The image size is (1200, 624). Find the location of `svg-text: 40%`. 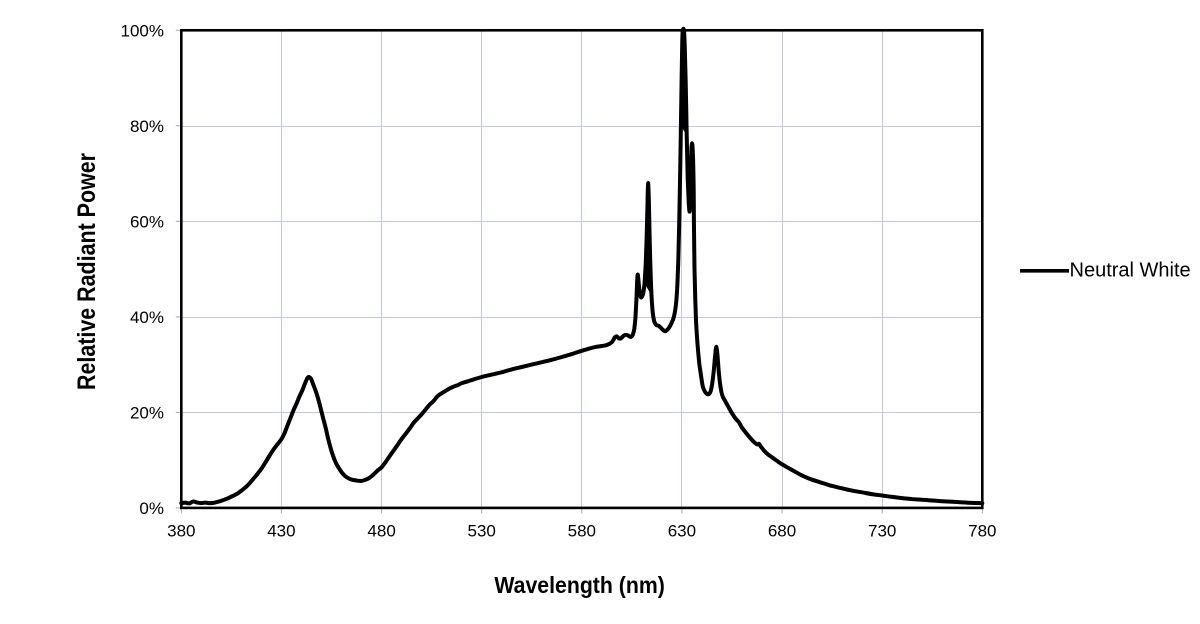

svg-text: 40% is located at coordinates (147, 317).